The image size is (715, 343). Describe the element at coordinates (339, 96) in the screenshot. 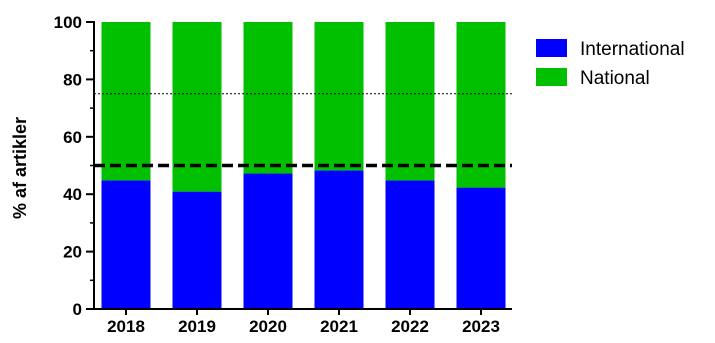

I see `bar-national-2021` at that location.